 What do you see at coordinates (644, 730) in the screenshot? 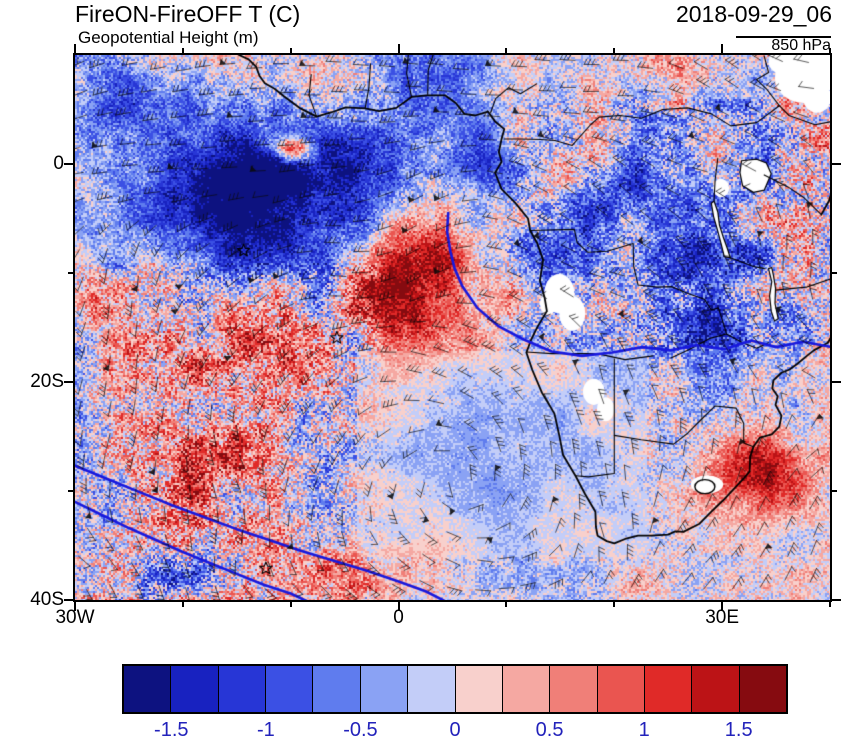
I see `colorbar-tick-label: 1` at bounding box center [644, 730].